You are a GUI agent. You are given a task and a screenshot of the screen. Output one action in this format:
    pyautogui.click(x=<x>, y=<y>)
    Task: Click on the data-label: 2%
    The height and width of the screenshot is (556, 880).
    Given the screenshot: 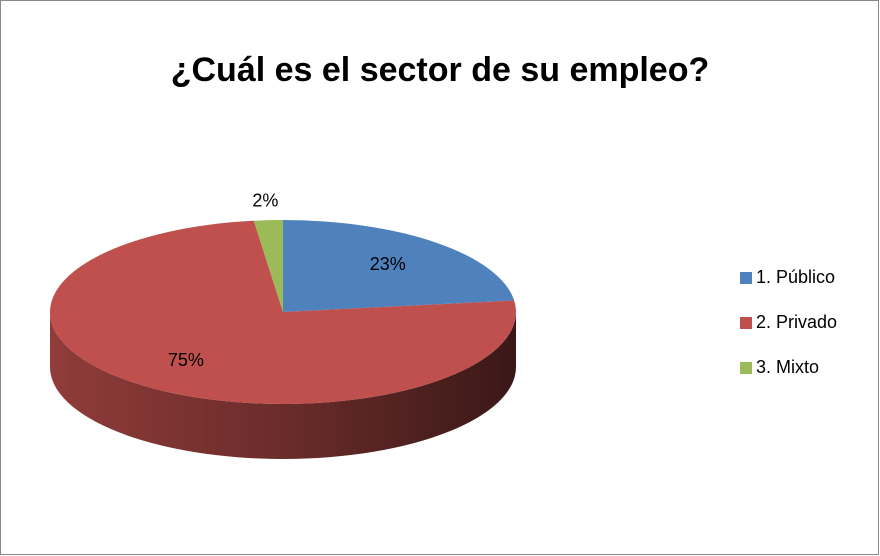 What is the action you would take?
    pyautogui.click(x=265, y=201)
    